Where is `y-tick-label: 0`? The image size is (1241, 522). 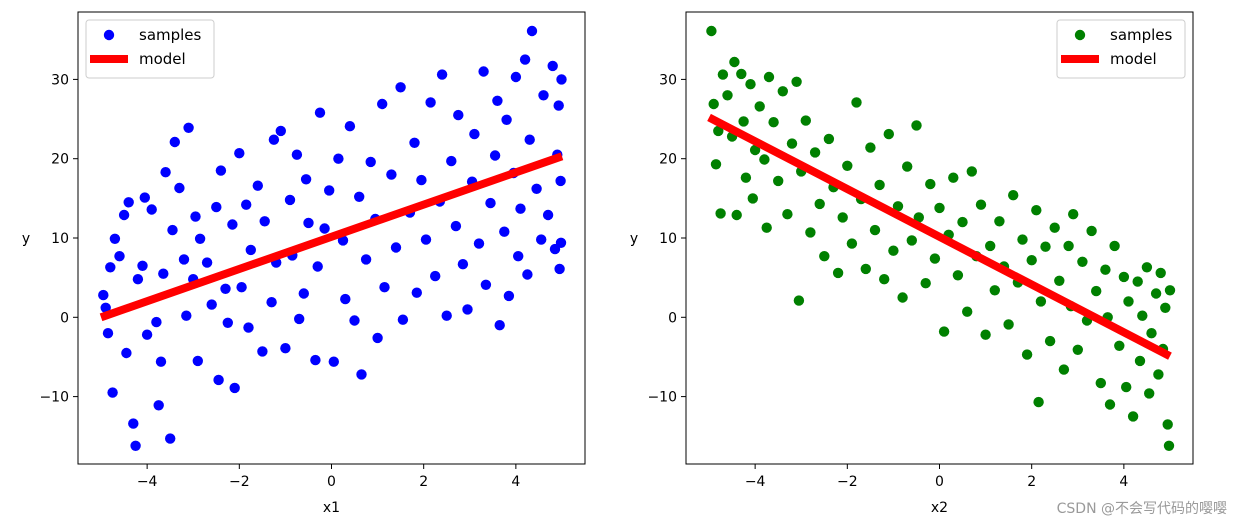 y-tick-label: 0 is located at coordinates (672, 318).